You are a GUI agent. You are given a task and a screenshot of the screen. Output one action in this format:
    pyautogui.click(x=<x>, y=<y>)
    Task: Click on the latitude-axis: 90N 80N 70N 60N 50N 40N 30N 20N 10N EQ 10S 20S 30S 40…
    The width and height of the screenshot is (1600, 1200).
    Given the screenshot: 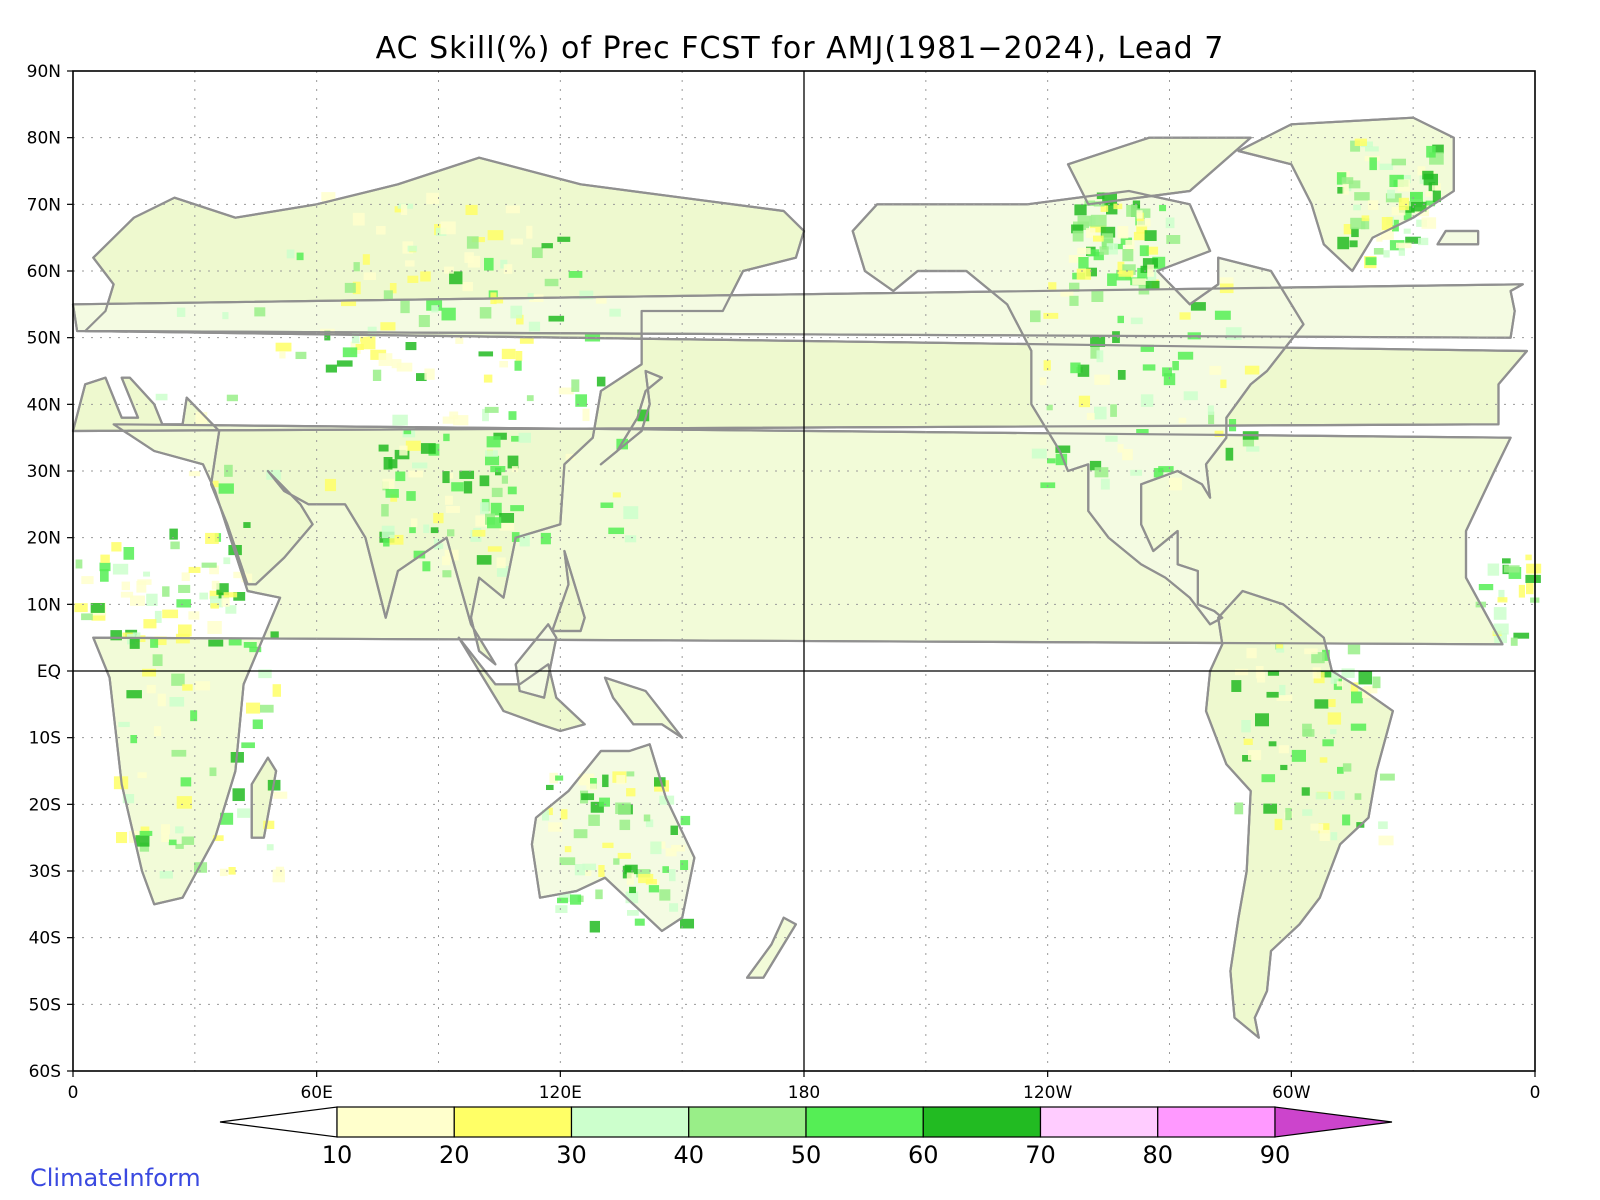 What is the action you would take?
    pyautogui.click(x=50, y=572)
    